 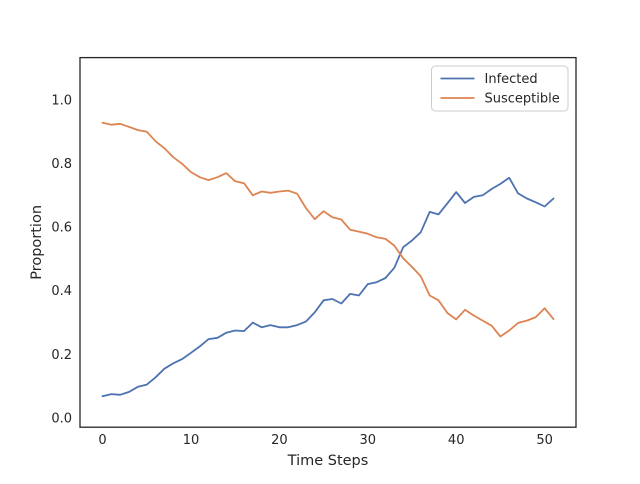 What do you see at coordinates (61, 164) in the screenshot?
I see `y-tick-label: 0.8` at bounding box center [61, 164].